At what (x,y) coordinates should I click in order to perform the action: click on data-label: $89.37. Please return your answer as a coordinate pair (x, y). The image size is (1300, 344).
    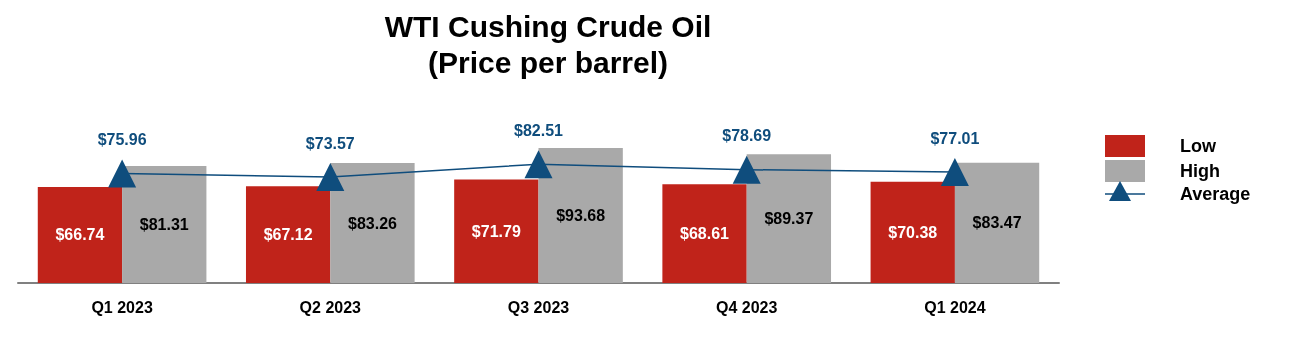
    Looking at the image, I should click on (789, 219).